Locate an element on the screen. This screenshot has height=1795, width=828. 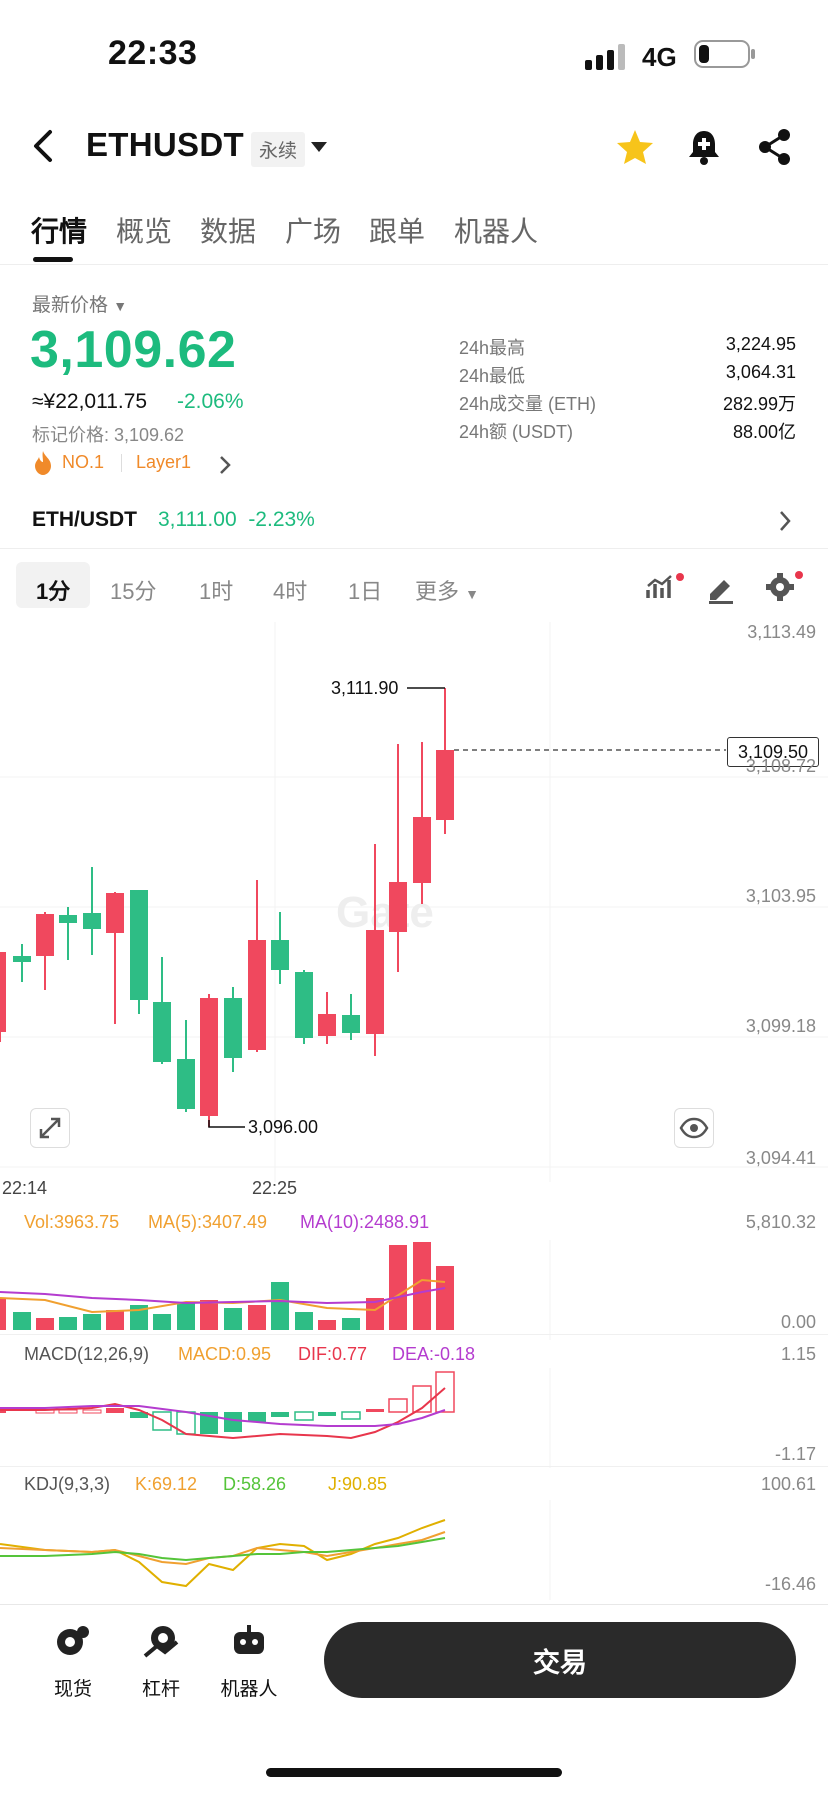
tab-copy-trading: 跟单 is located at coordinates (397, 231).